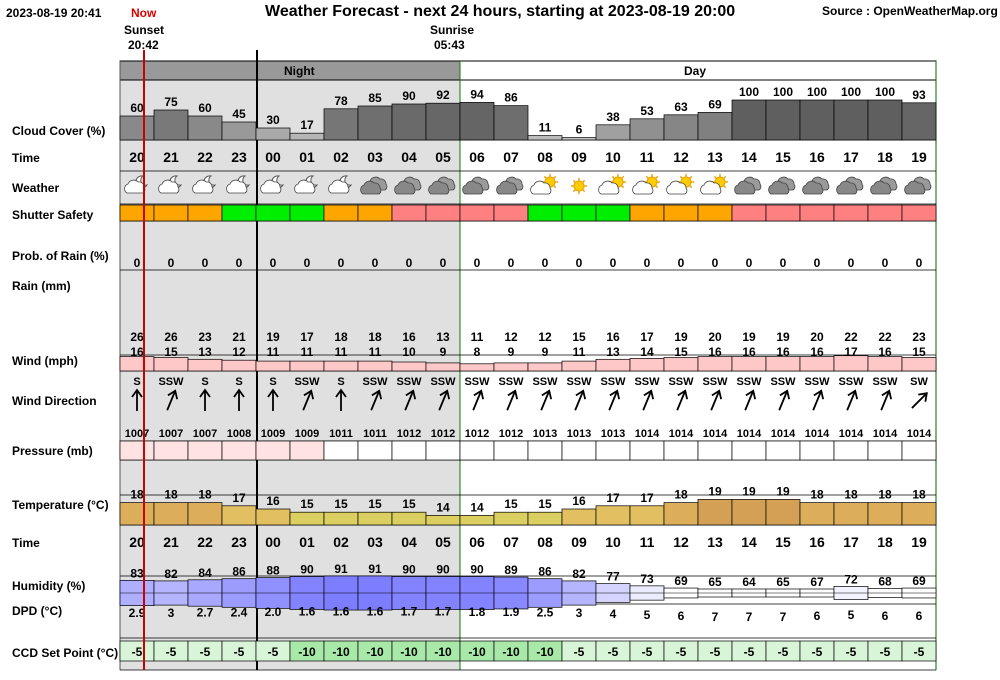  I want to click on cloud-cover-value: 90, so click(409, 96).